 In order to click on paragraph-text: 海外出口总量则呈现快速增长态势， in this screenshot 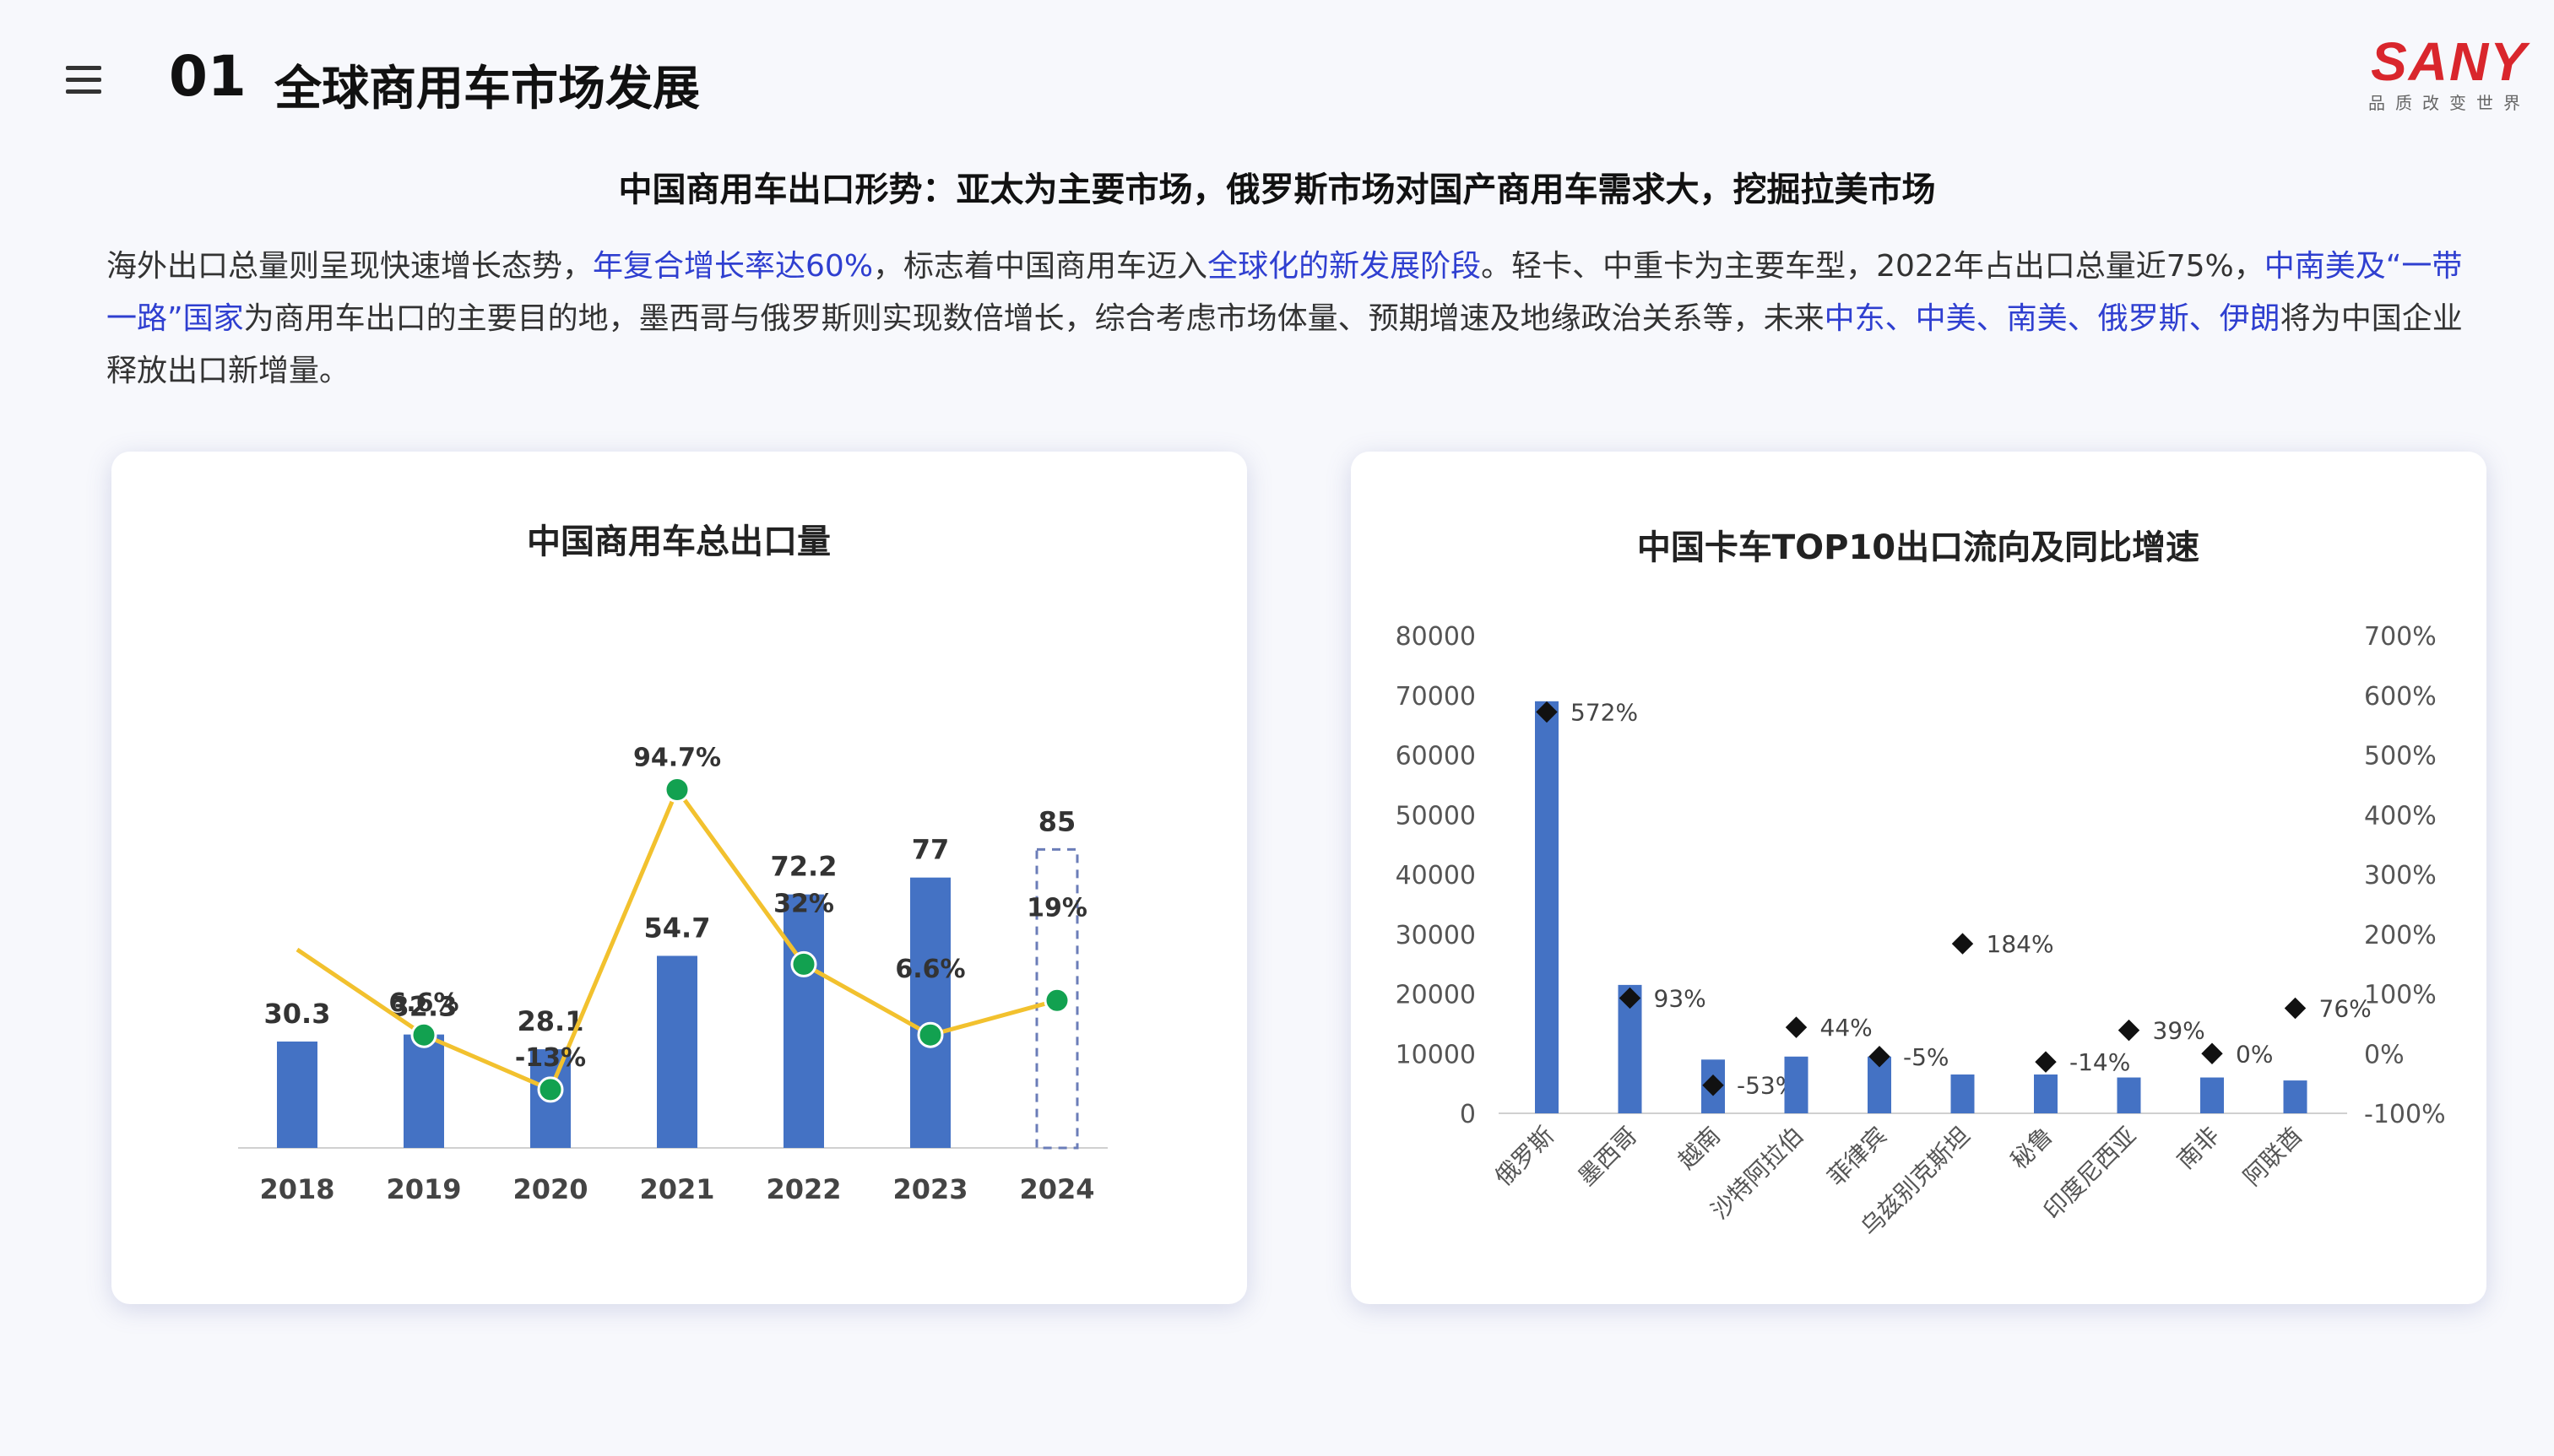, I will do `click(350, 266)`.